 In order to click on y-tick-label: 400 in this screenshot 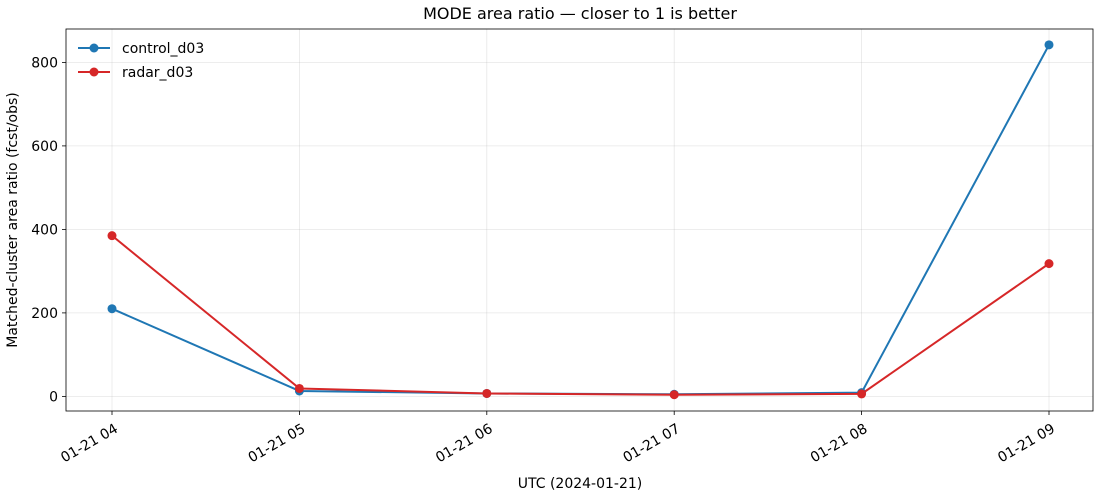, I will do `click(44, 230)`.